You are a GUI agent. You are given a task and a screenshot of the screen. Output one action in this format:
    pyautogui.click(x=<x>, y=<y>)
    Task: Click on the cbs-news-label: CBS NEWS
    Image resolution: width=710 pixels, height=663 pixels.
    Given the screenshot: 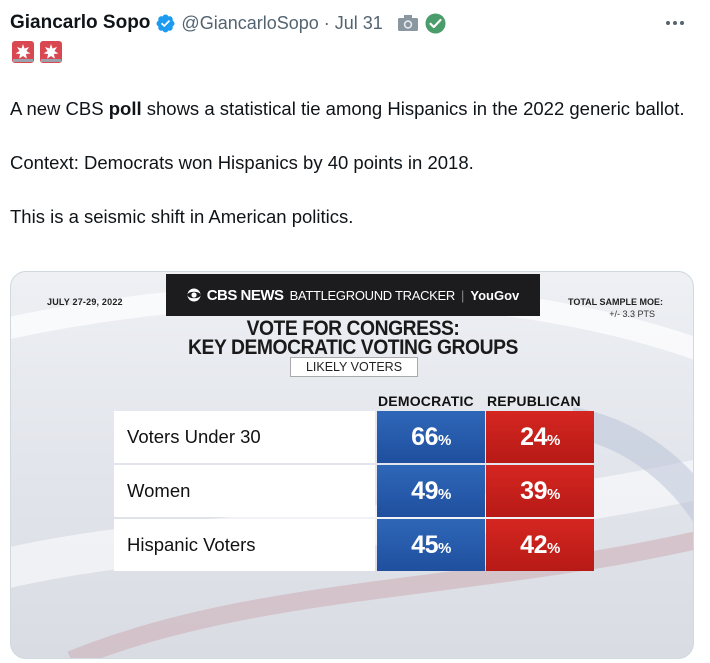 What is the action you would take?
    pyautogui.click(x=245, y=295)
    